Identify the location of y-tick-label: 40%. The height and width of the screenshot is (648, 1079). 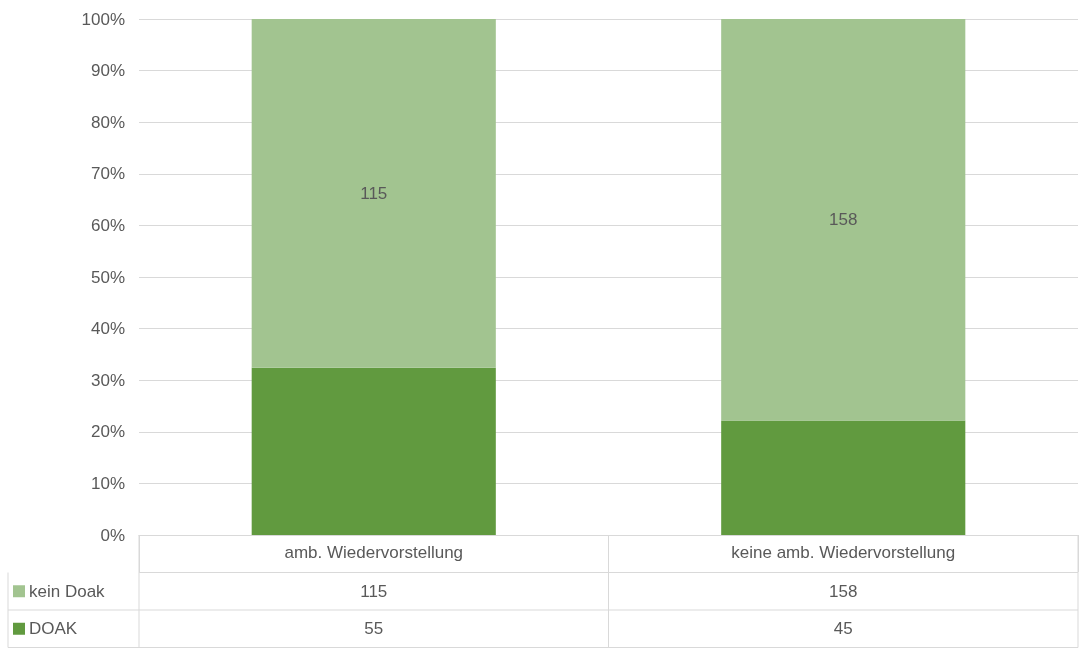
(107, 329).